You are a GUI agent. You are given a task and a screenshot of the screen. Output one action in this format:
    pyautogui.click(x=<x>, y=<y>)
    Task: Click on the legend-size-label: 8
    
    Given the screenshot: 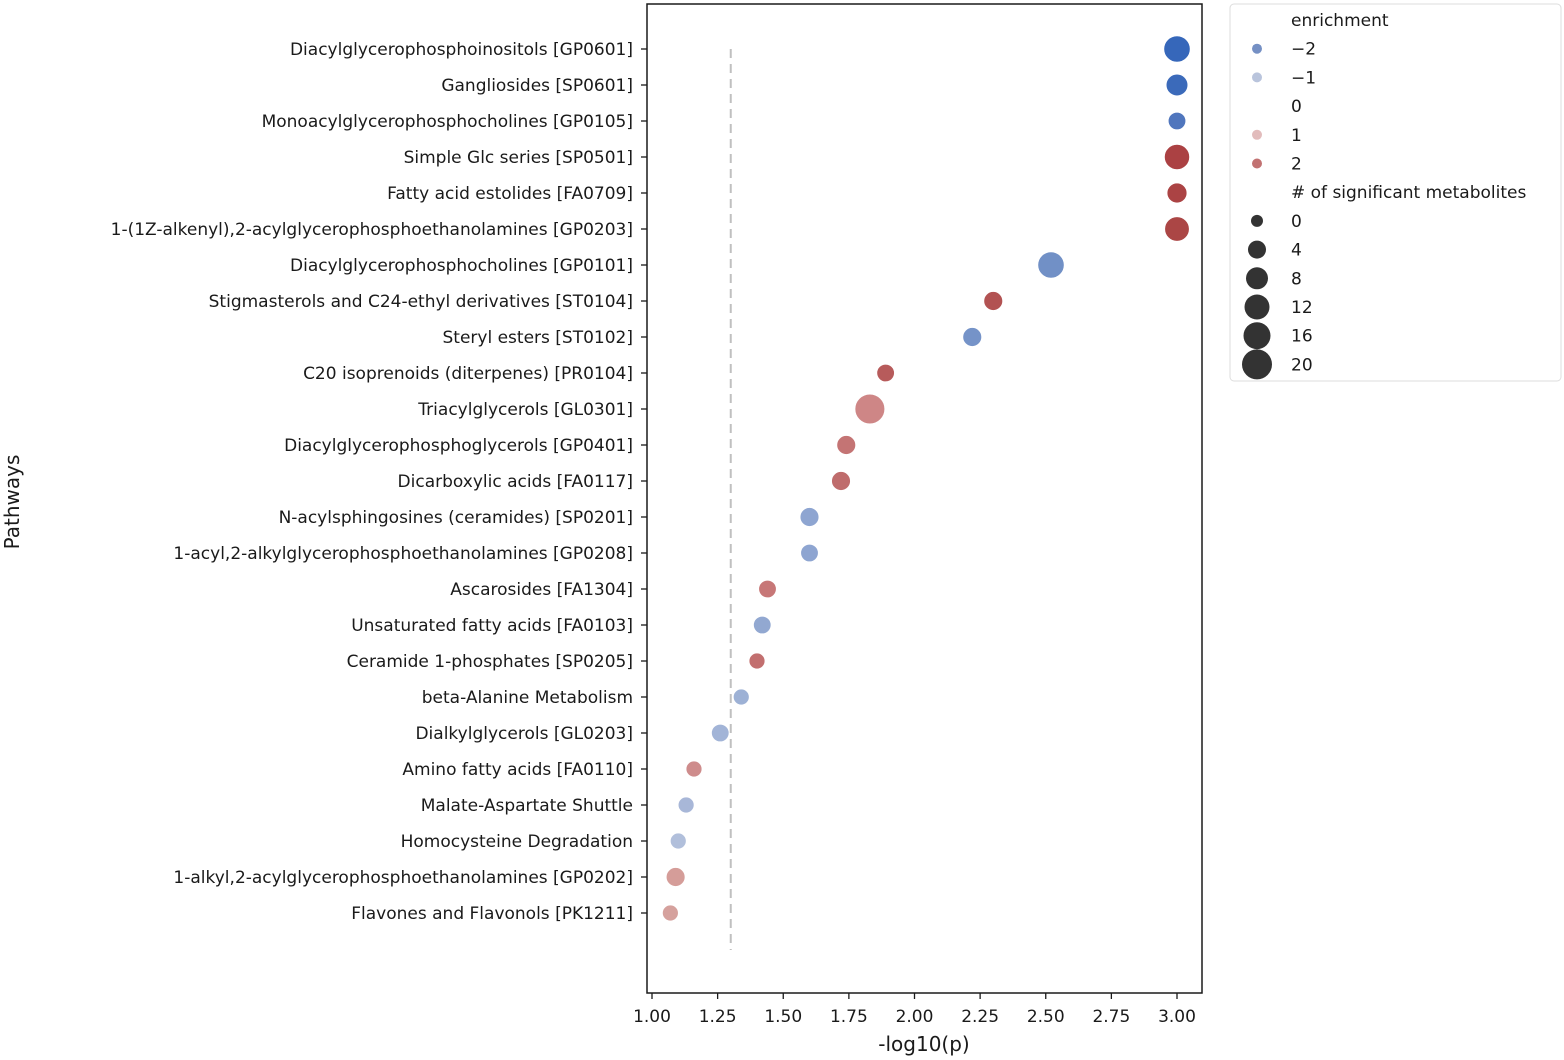 What is the action you would take?
    pyautogui.click(x=1296, y=279)
    